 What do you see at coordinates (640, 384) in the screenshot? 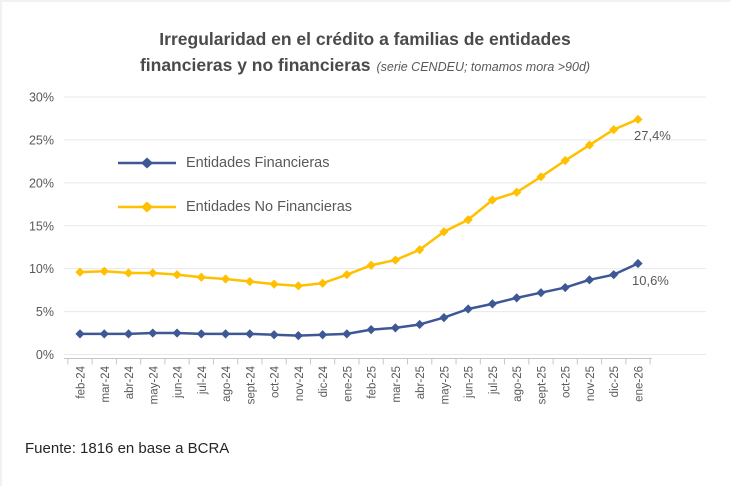
I see `x-axis-tick-label: ene-26` at bounding box center [640, 384].